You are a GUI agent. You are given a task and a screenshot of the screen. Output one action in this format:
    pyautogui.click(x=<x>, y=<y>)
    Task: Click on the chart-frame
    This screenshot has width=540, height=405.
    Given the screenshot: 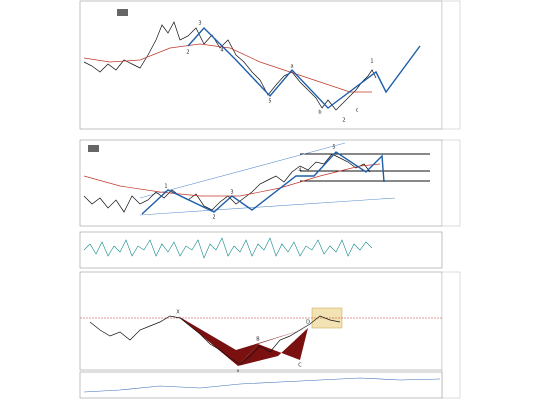 What is the action you would take?
    pyautogui.click(x=261, y=183)
    